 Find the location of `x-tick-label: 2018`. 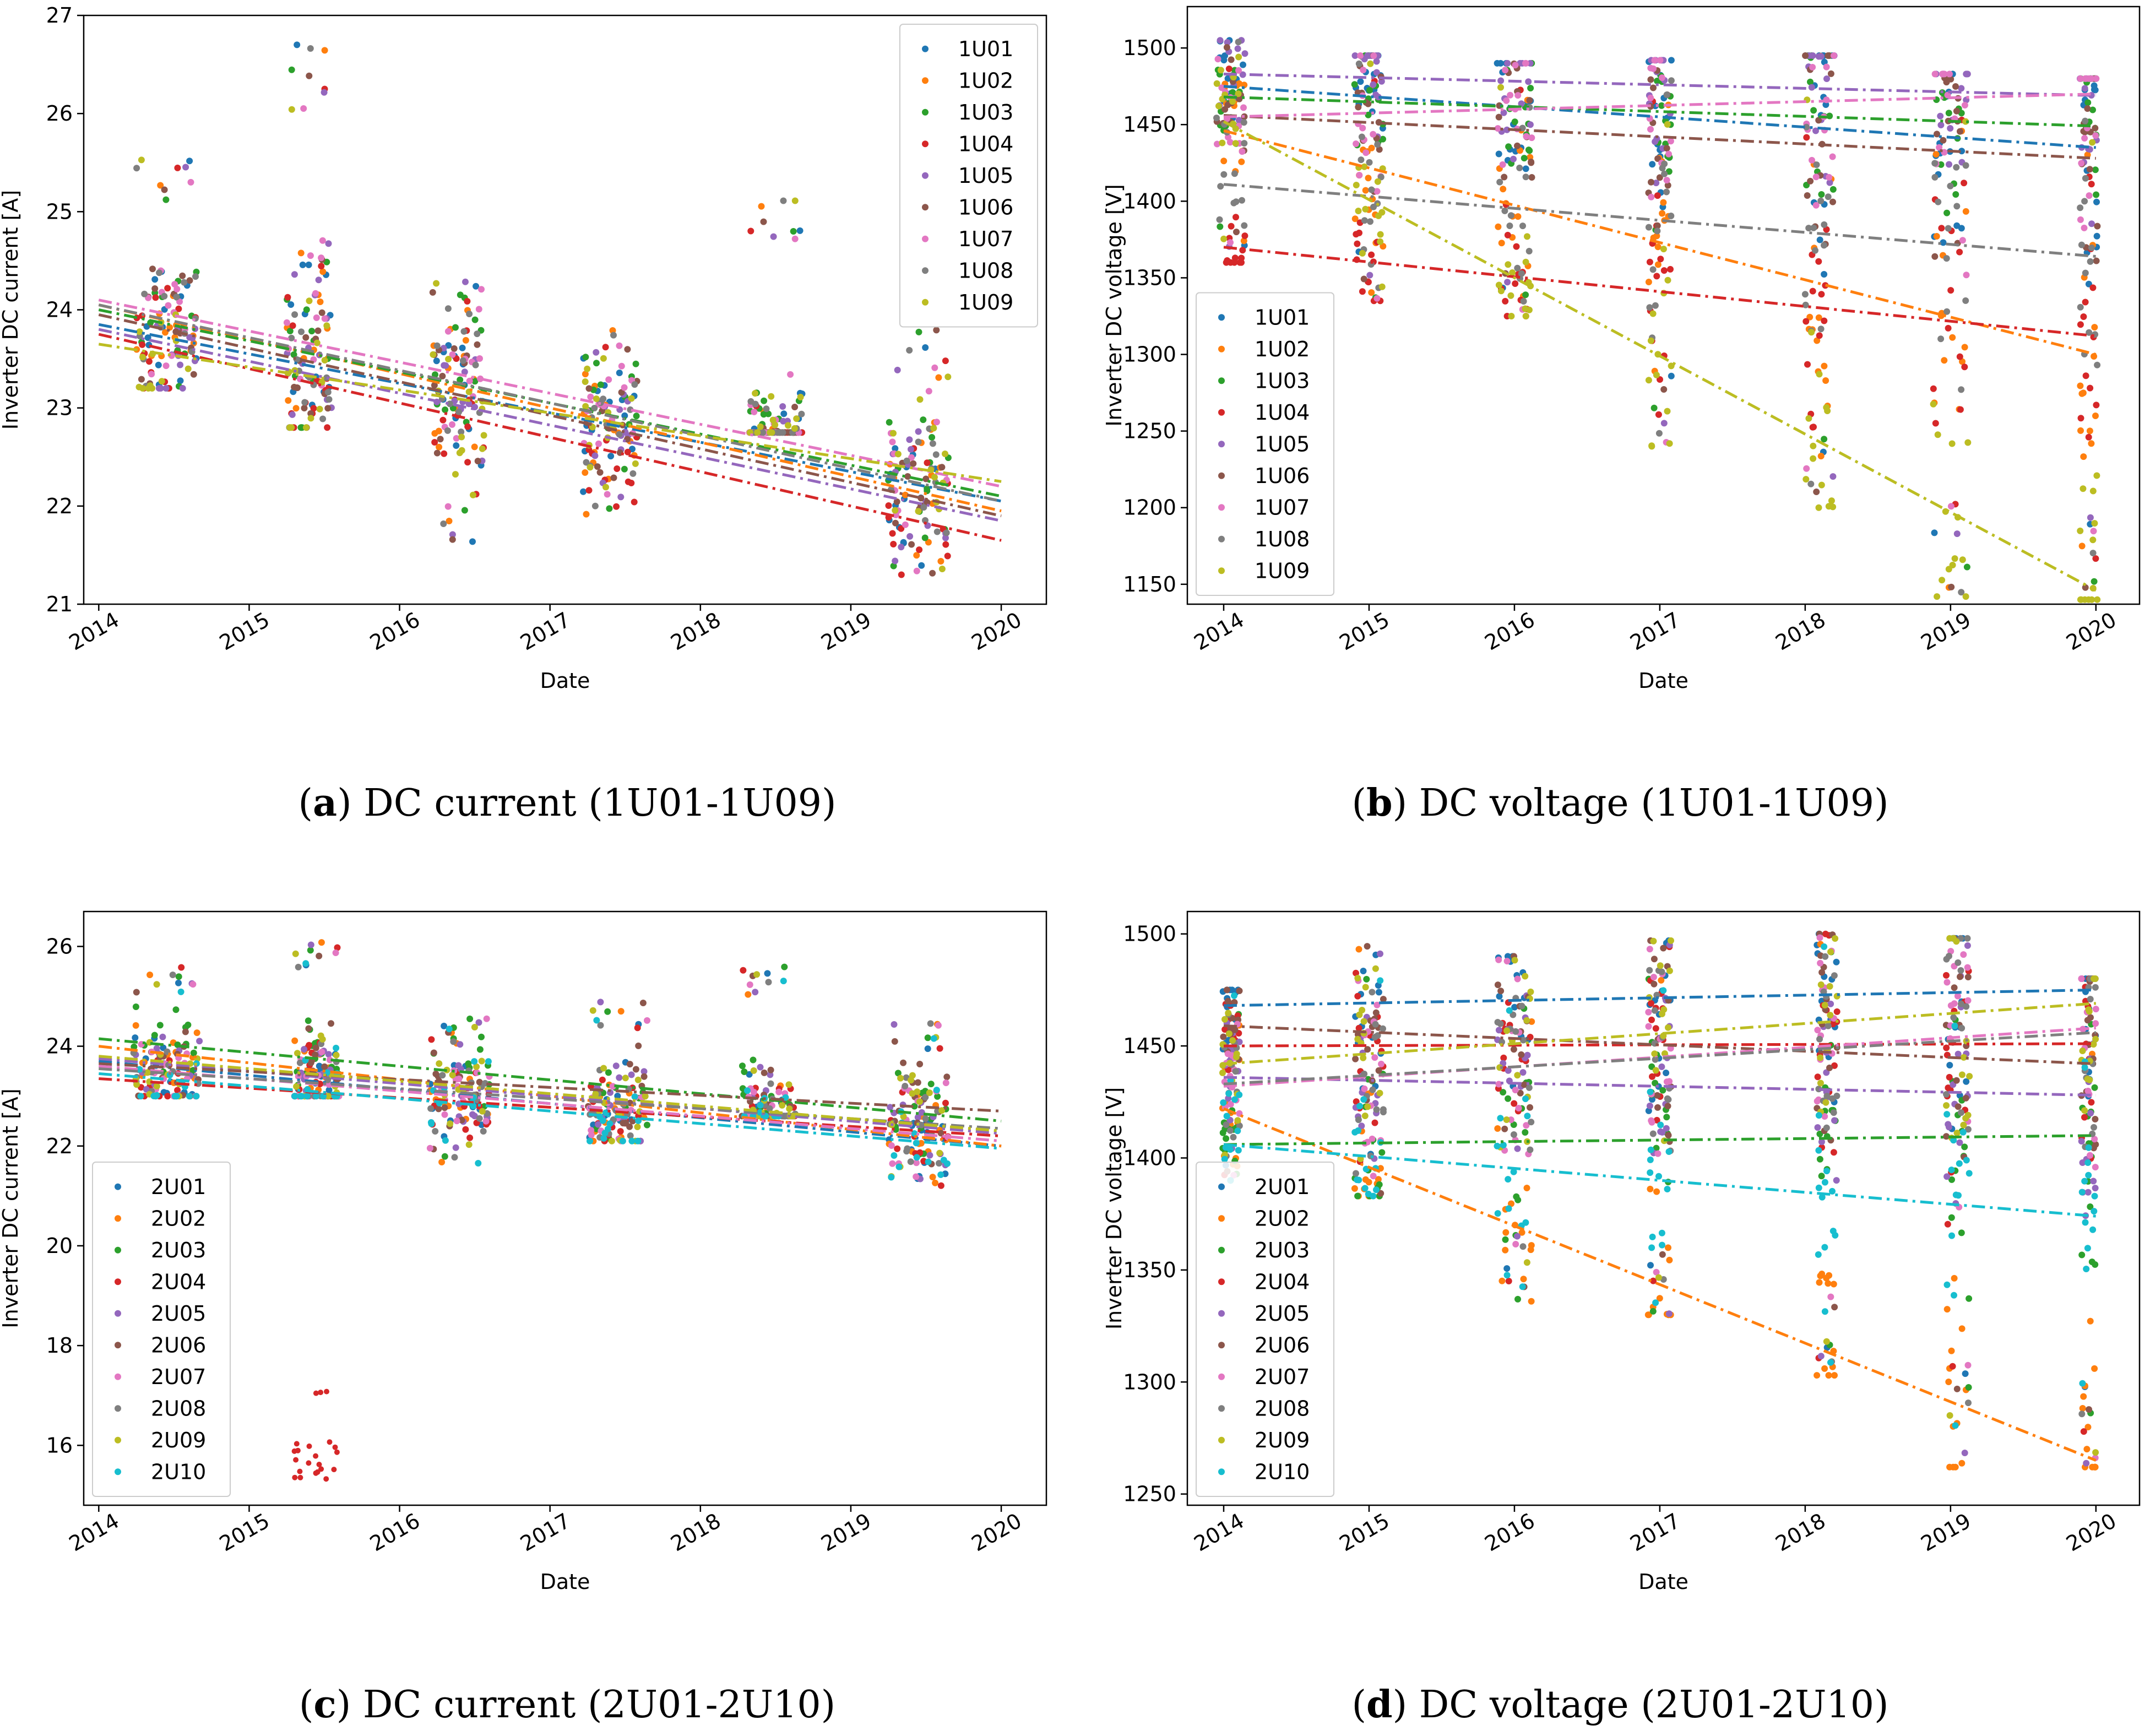

x-tick-label: 2018 is located at coordinates (1800, 631).